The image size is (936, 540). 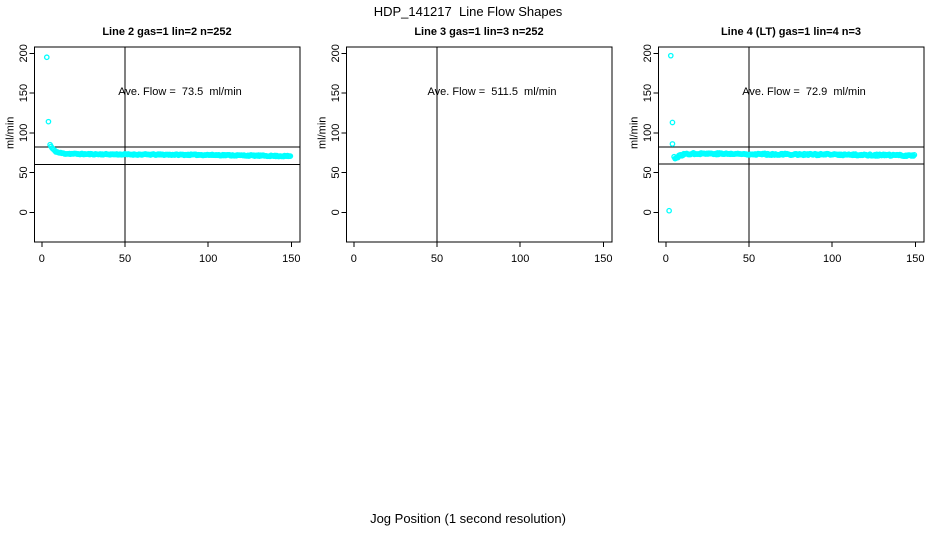 I want to click on ave-flow-annotation: Ave. Flow = 72.9 ml/min, so click(x=804, y=92).